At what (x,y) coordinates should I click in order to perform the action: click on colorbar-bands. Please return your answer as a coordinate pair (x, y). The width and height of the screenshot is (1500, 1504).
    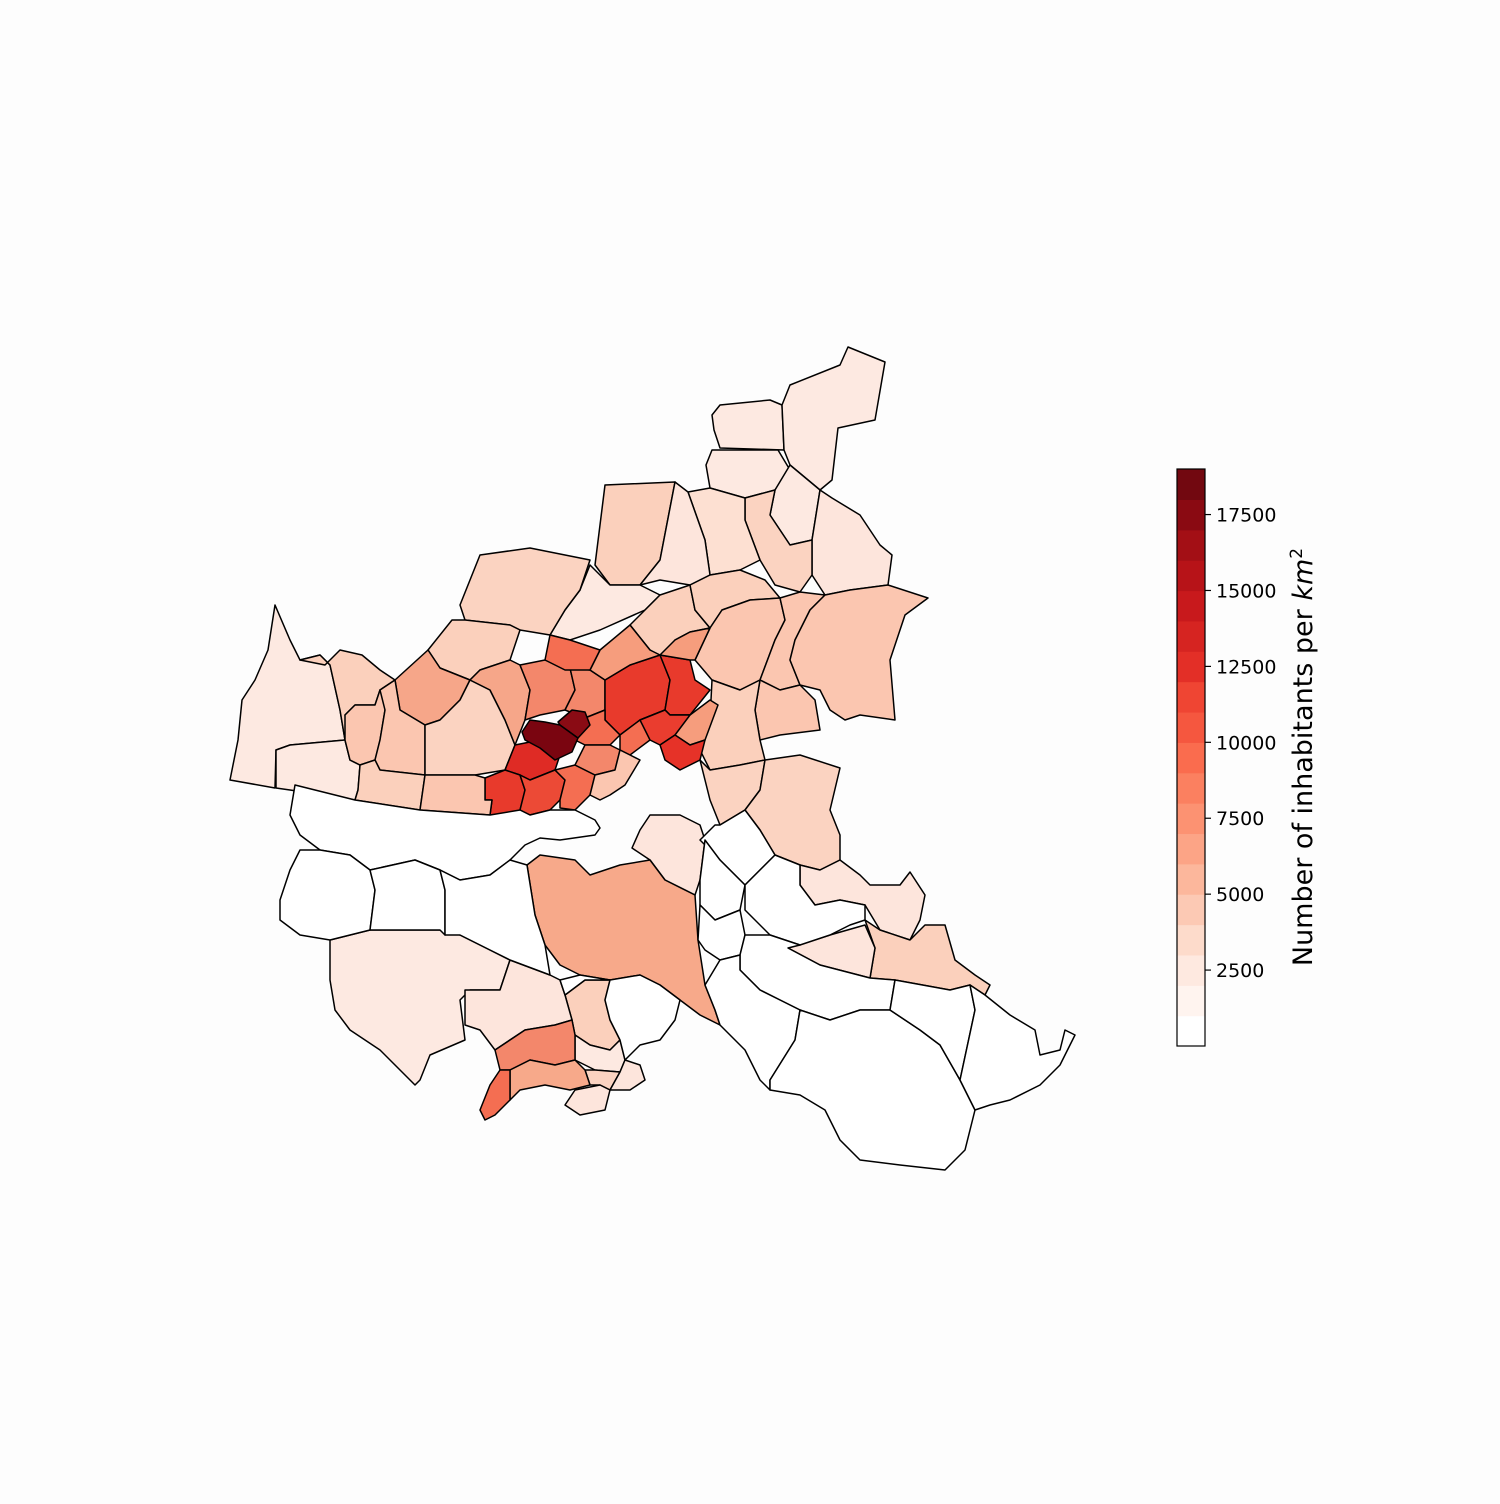
    Looking at the image, I should click on (1191, 758).